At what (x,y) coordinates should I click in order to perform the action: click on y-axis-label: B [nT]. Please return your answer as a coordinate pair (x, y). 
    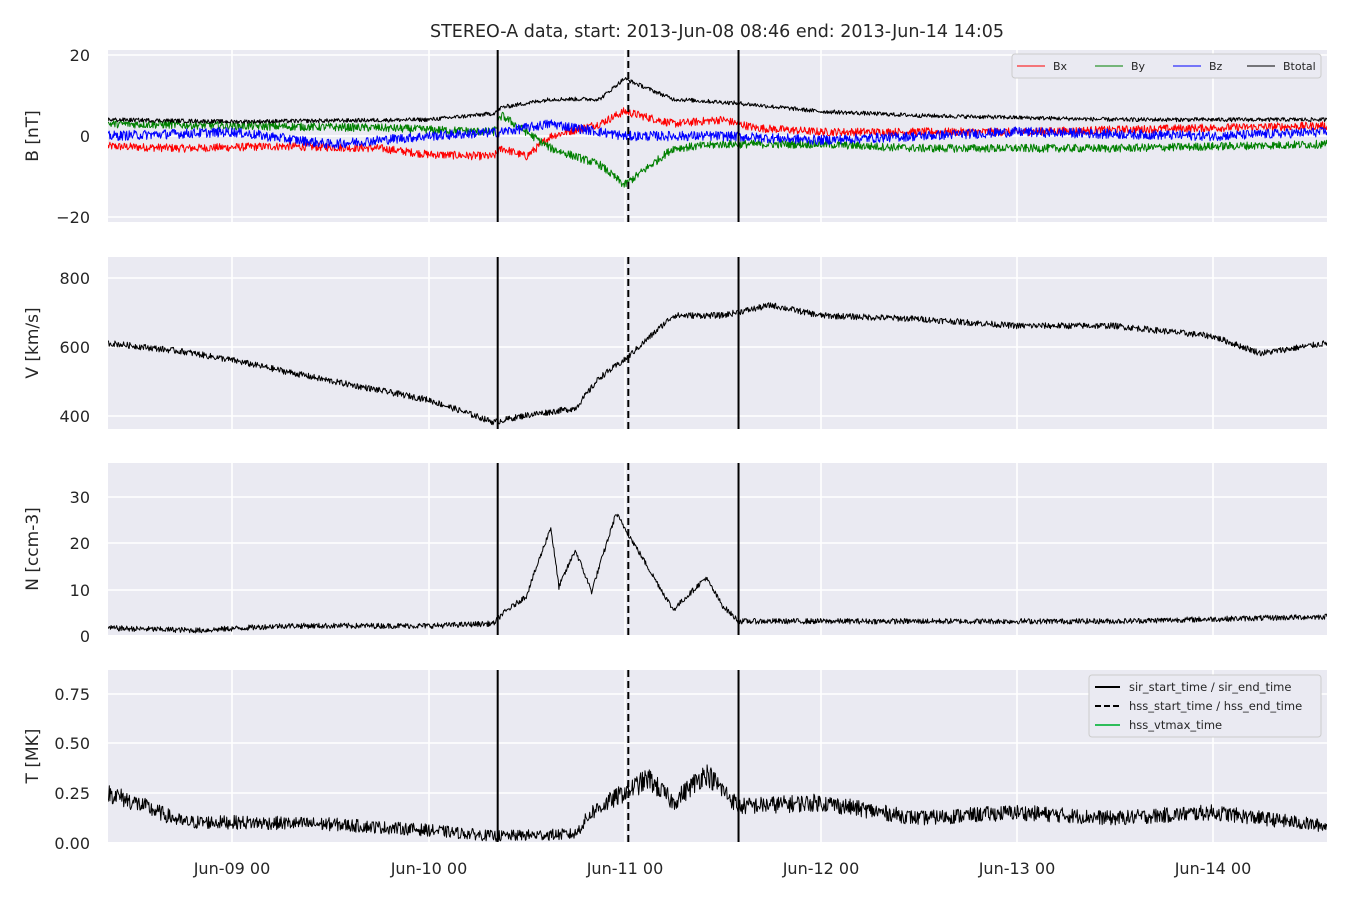
    Looking at the image, I should click on (33, 136).